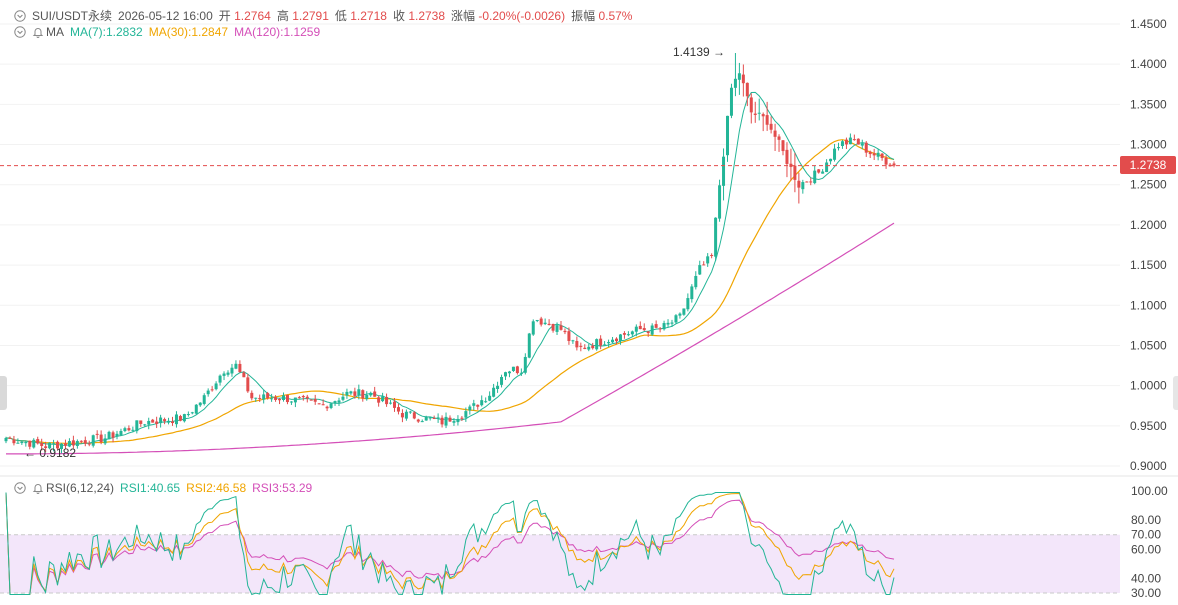 The width and height of the screenshot is (1178, 605). I want to click on rsi-axis-tick: 70.00, so click(1146, 535).